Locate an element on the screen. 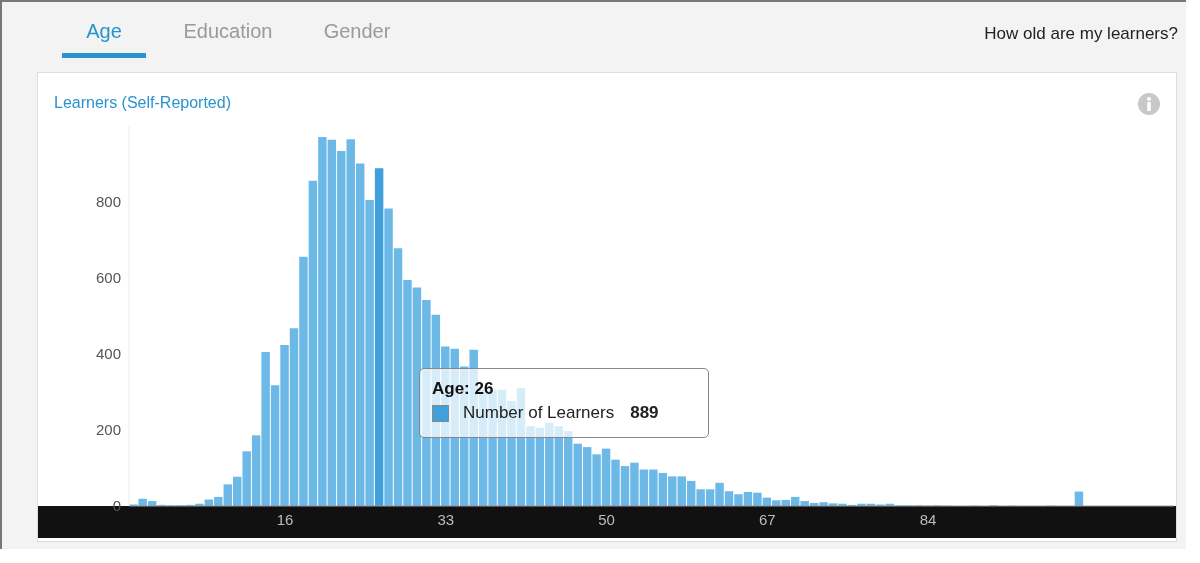 The image size is (1200, 563). y-tick-label: 200 is located at coordinates (108, 430).